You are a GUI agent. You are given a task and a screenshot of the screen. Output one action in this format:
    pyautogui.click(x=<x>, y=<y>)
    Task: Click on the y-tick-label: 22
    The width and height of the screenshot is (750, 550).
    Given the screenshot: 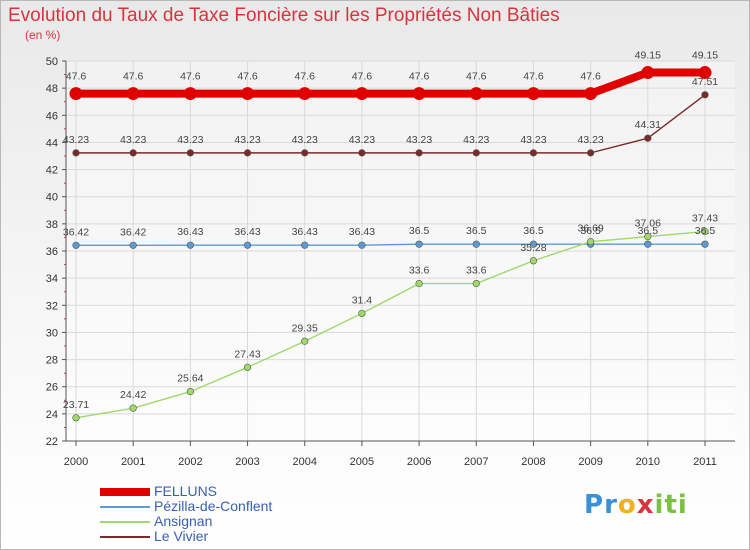 What is the action you would take?
    pyautogui.click(x=52, y=442)
    